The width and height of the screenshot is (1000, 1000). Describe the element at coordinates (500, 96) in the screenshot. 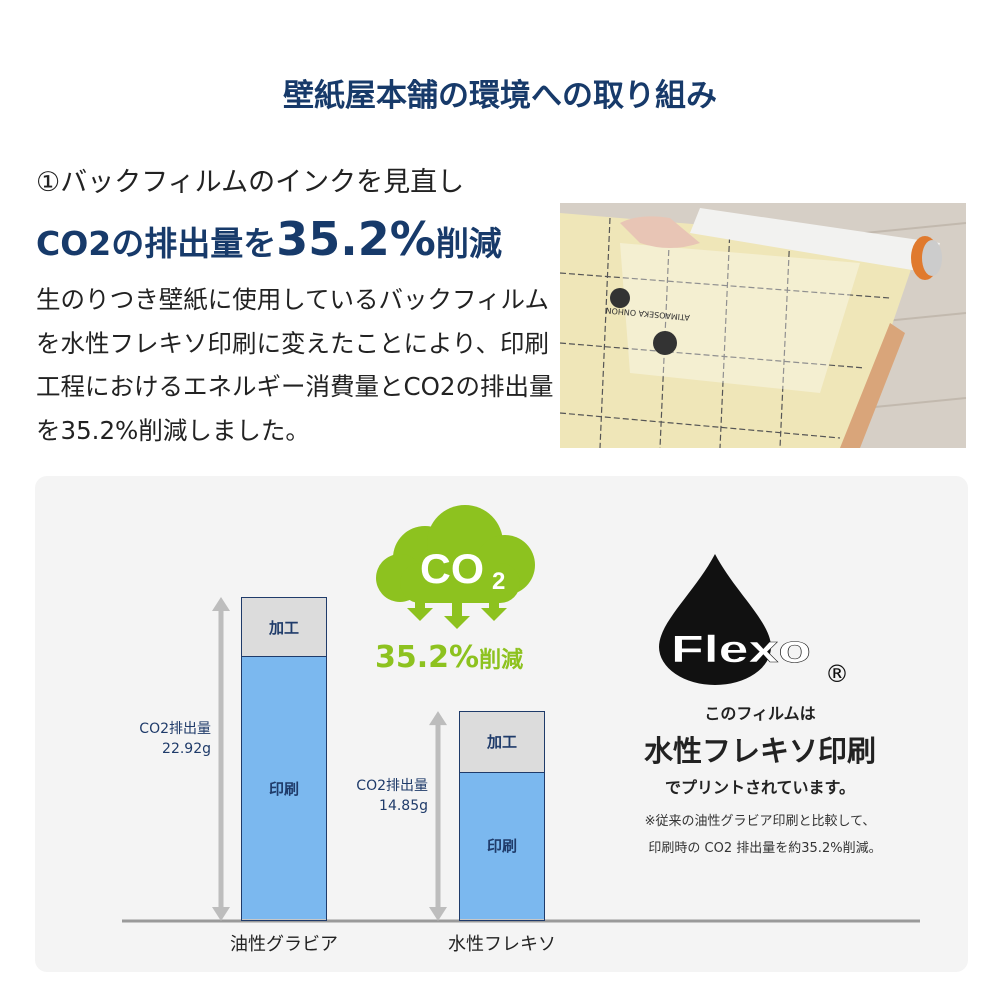

I see `page-title: 壁紙屋本舗の環境への取り組み` at that location.